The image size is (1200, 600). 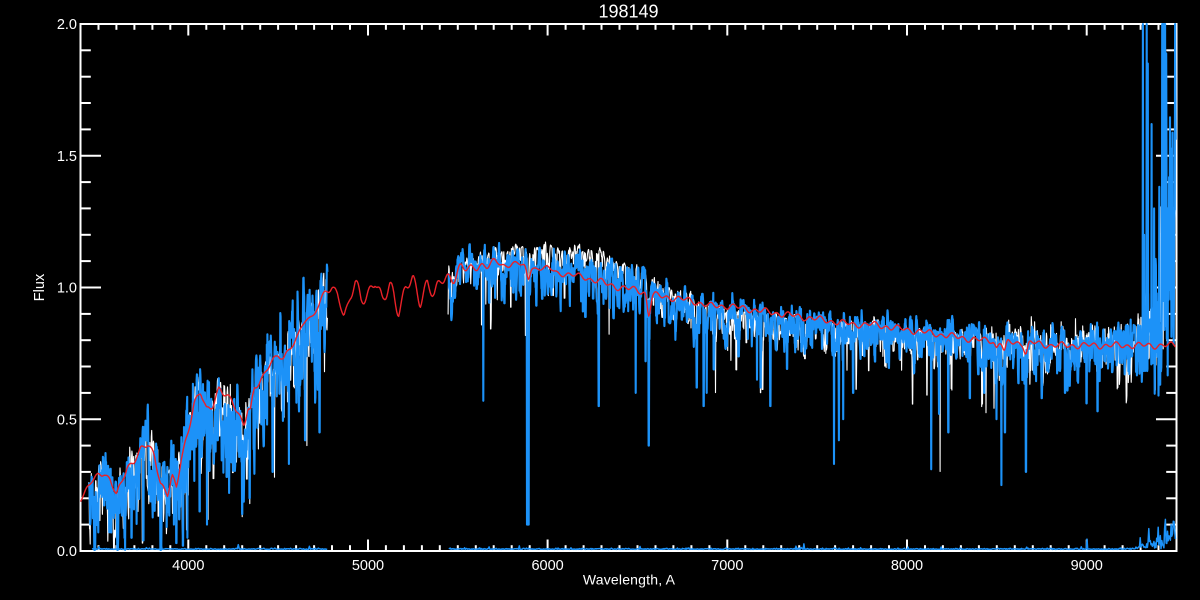 What do you see at coordinates (727, 566) in the screenshot?
I see `svg-text: 7000` at bounding box center [727, 566].